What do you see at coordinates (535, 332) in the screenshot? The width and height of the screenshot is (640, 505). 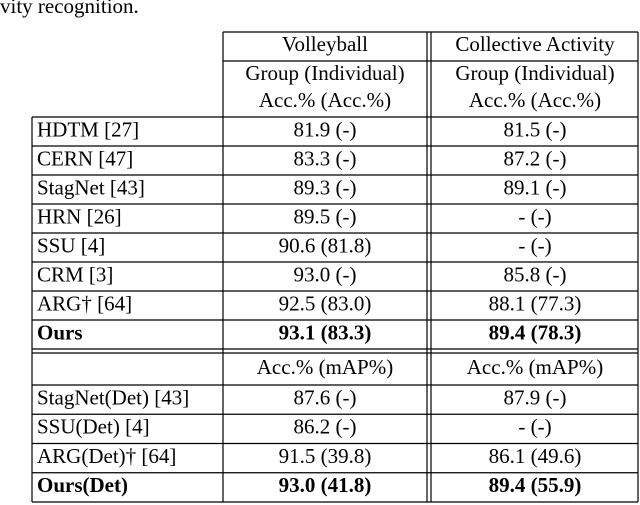 I see `value-cell: 89.4 (78.3)` at bounding box center [535, 332].